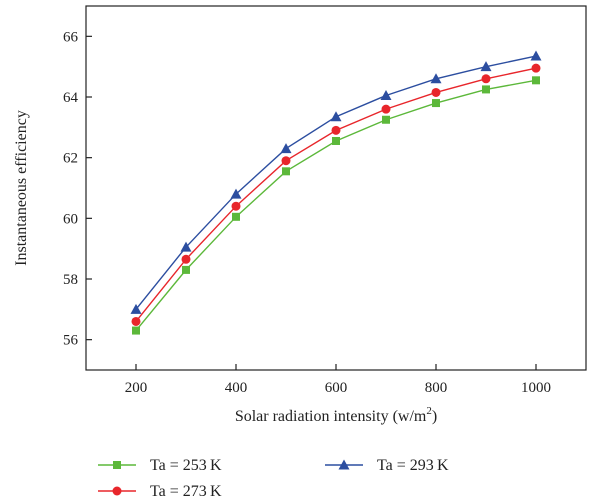 The width and height of the screenshot is (606, 504). I want to click on y-axis-title: Instantaneous efficiency, so click(21, 188).